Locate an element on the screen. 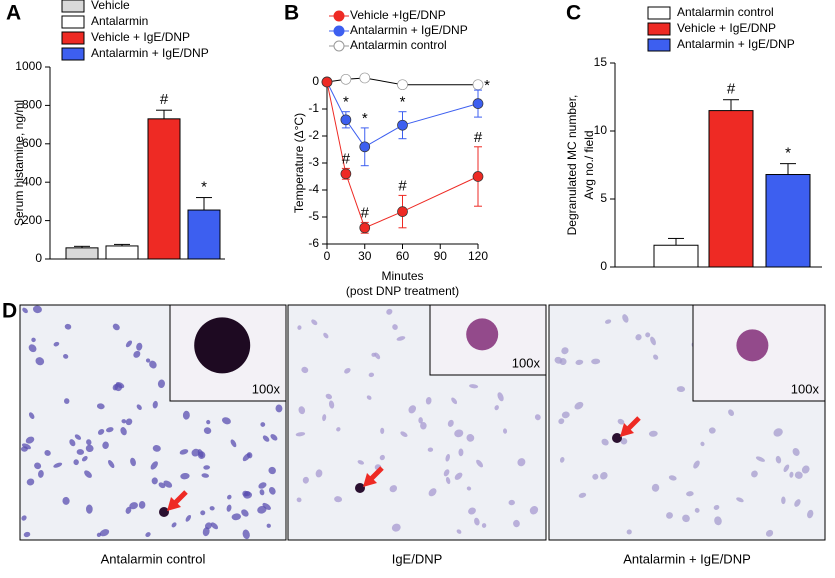 This screenshot has height=578, width=835. y-tick-label: 400 is located at coordinates (32, 181).